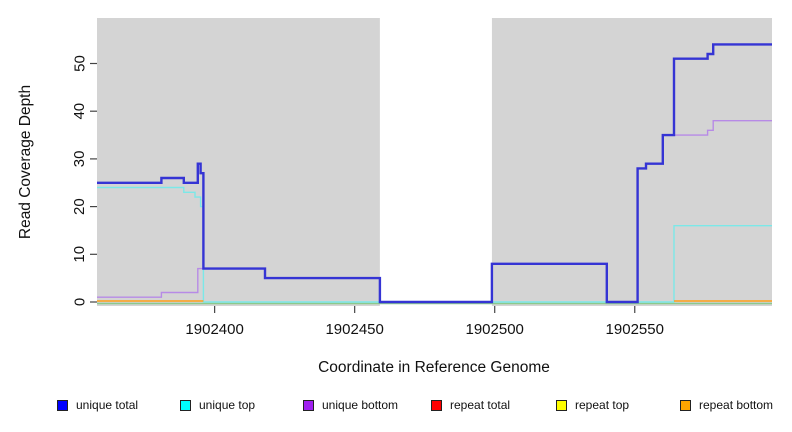 Image resolution: width=792 pixels, height=432 pixels. Describe the element at coordinates (635, 329) in the screenshot. I see `x-tick-label: 1902550` at that location.